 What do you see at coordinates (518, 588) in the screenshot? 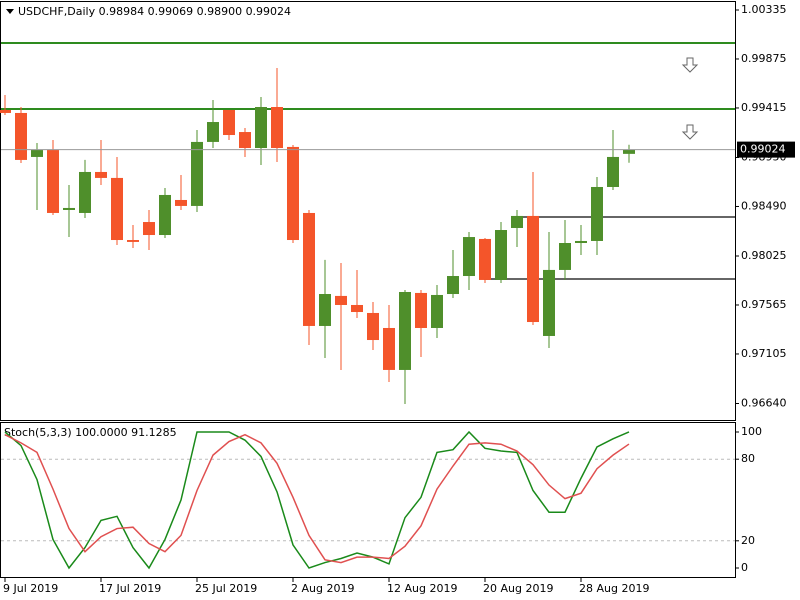
I see `x-tick-label: 20 Aug 2019` at bounding box center [518, 588].